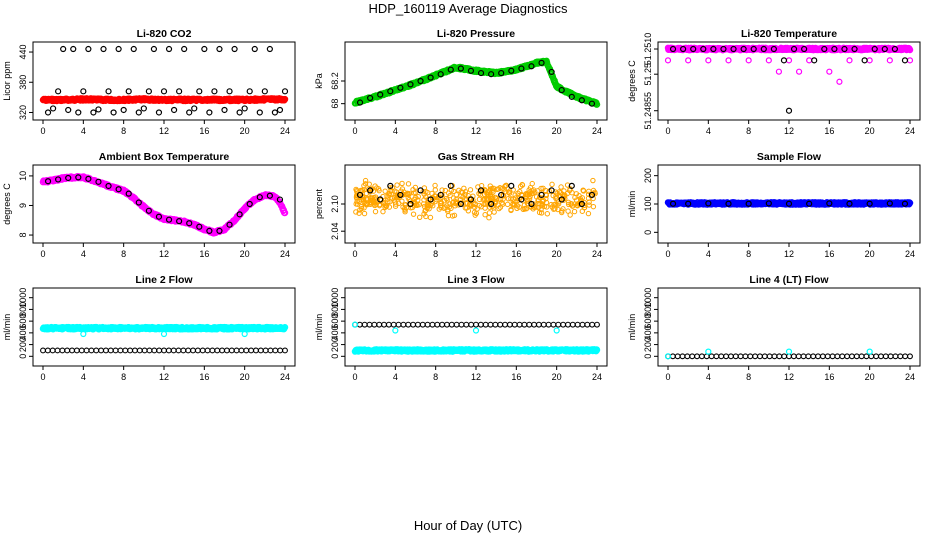  I want to click on page-title: HDP_160119 Average Diagnostics, so click(468, 8).